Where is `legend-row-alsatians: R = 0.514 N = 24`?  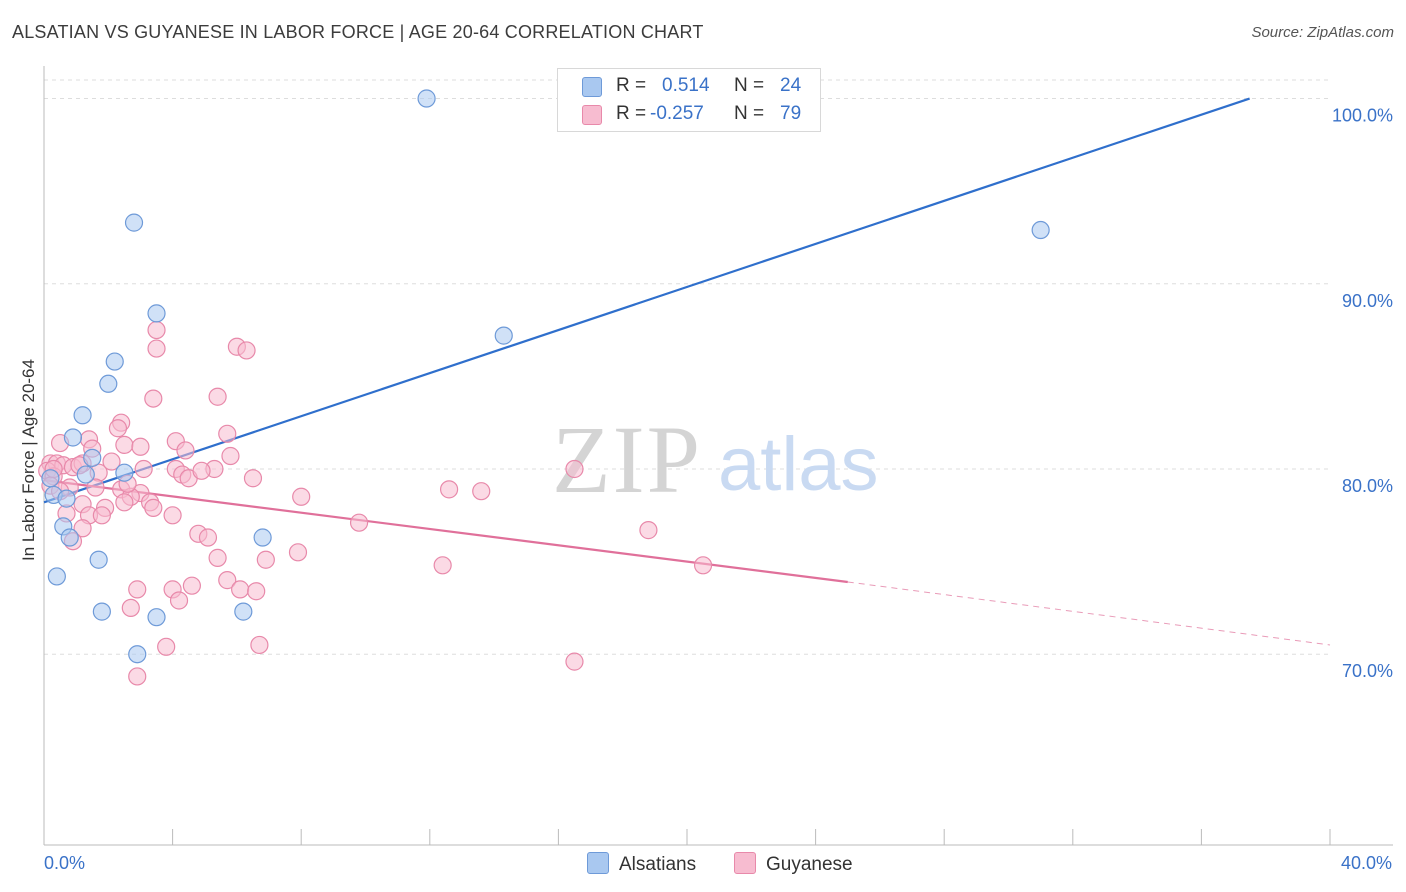
legend-row-alsatians: R = 0.514 N = 24 is located at coordinates (689, 86).